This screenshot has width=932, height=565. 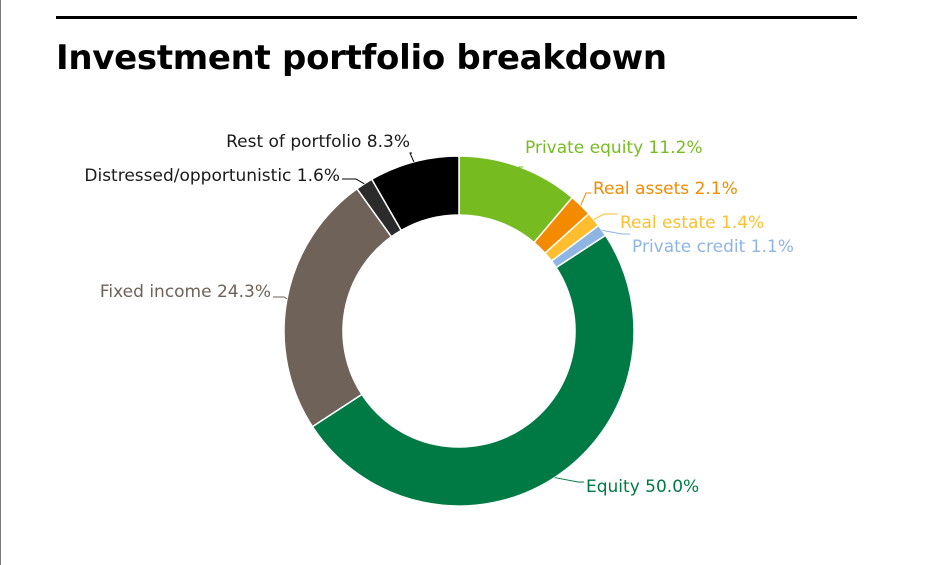 I want to click on leader-line-fixed-income, so click(x=280, y=298).